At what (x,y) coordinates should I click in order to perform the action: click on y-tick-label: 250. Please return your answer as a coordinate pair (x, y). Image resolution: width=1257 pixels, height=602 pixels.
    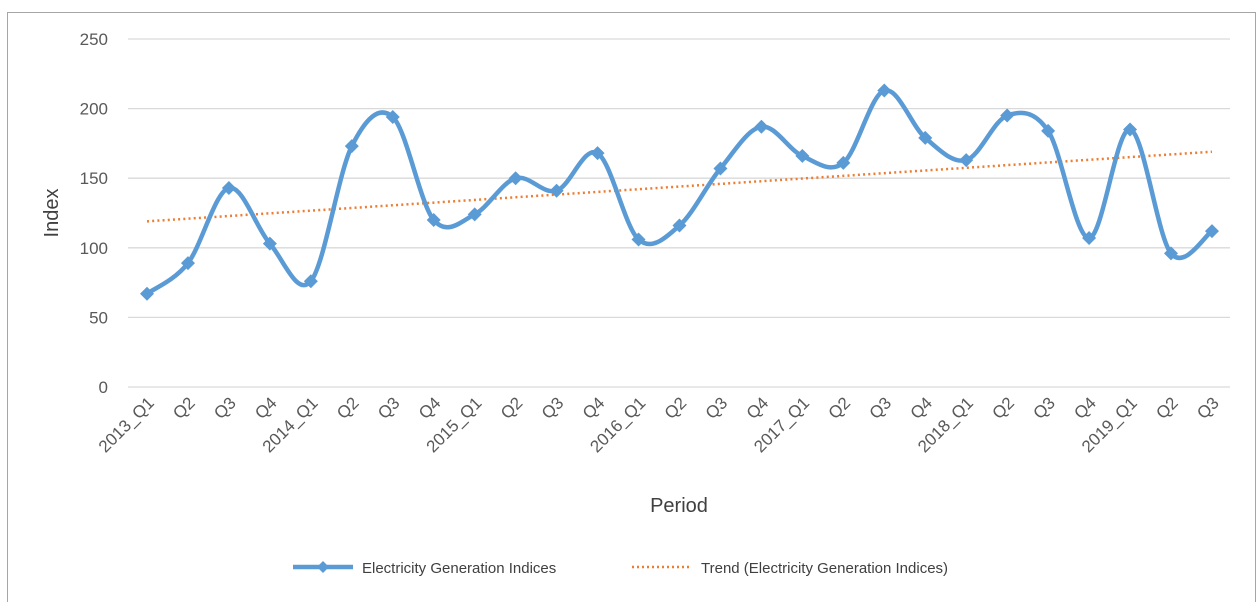
    Looking at the image, I should click on (94, 39).